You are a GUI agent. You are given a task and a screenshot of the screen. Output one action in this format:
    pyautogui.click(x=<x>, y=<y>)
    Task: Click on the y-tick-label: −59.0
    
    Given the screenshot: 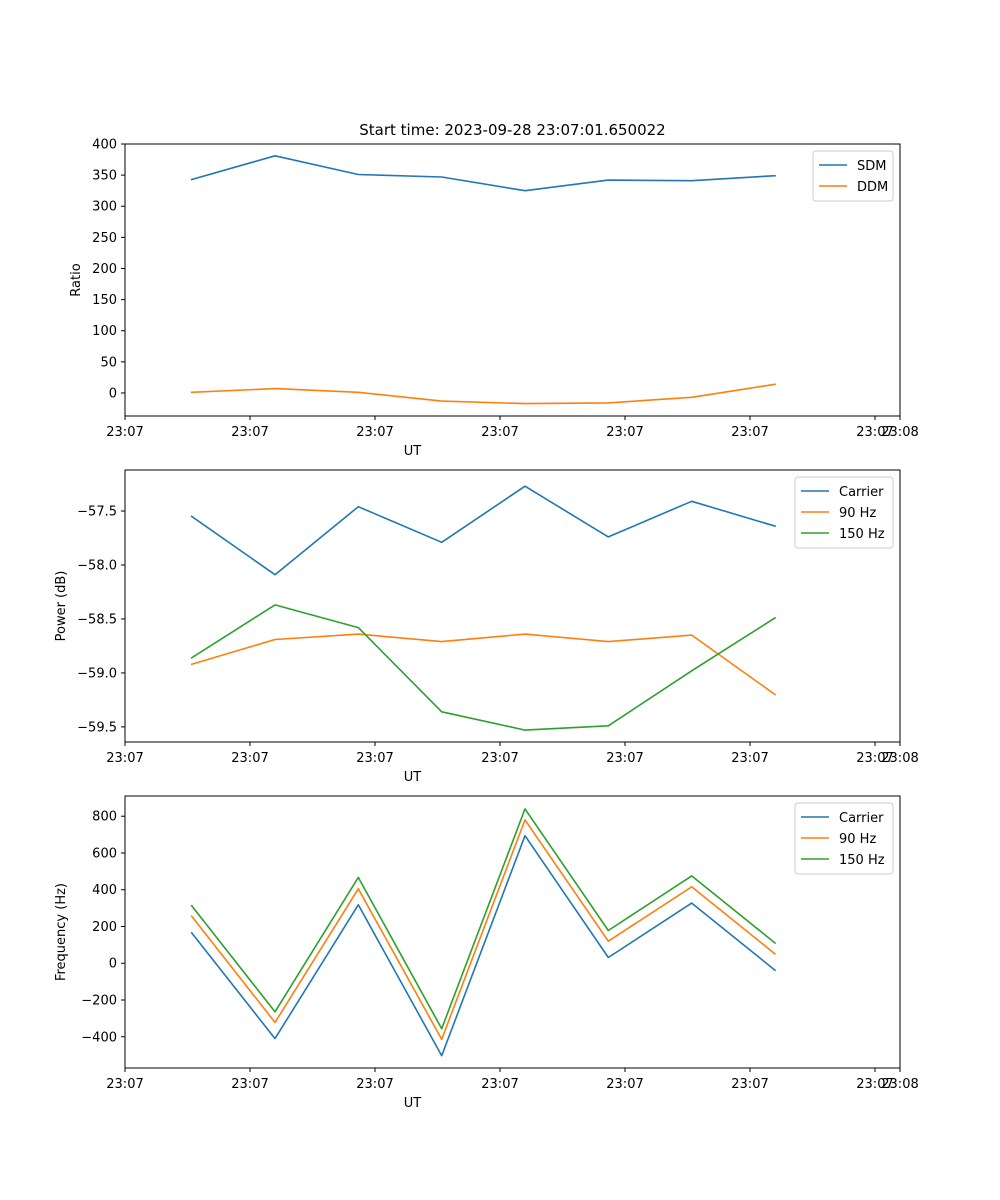 What is the action you would take?
    pyautogui.click(x=97, y=673)
    